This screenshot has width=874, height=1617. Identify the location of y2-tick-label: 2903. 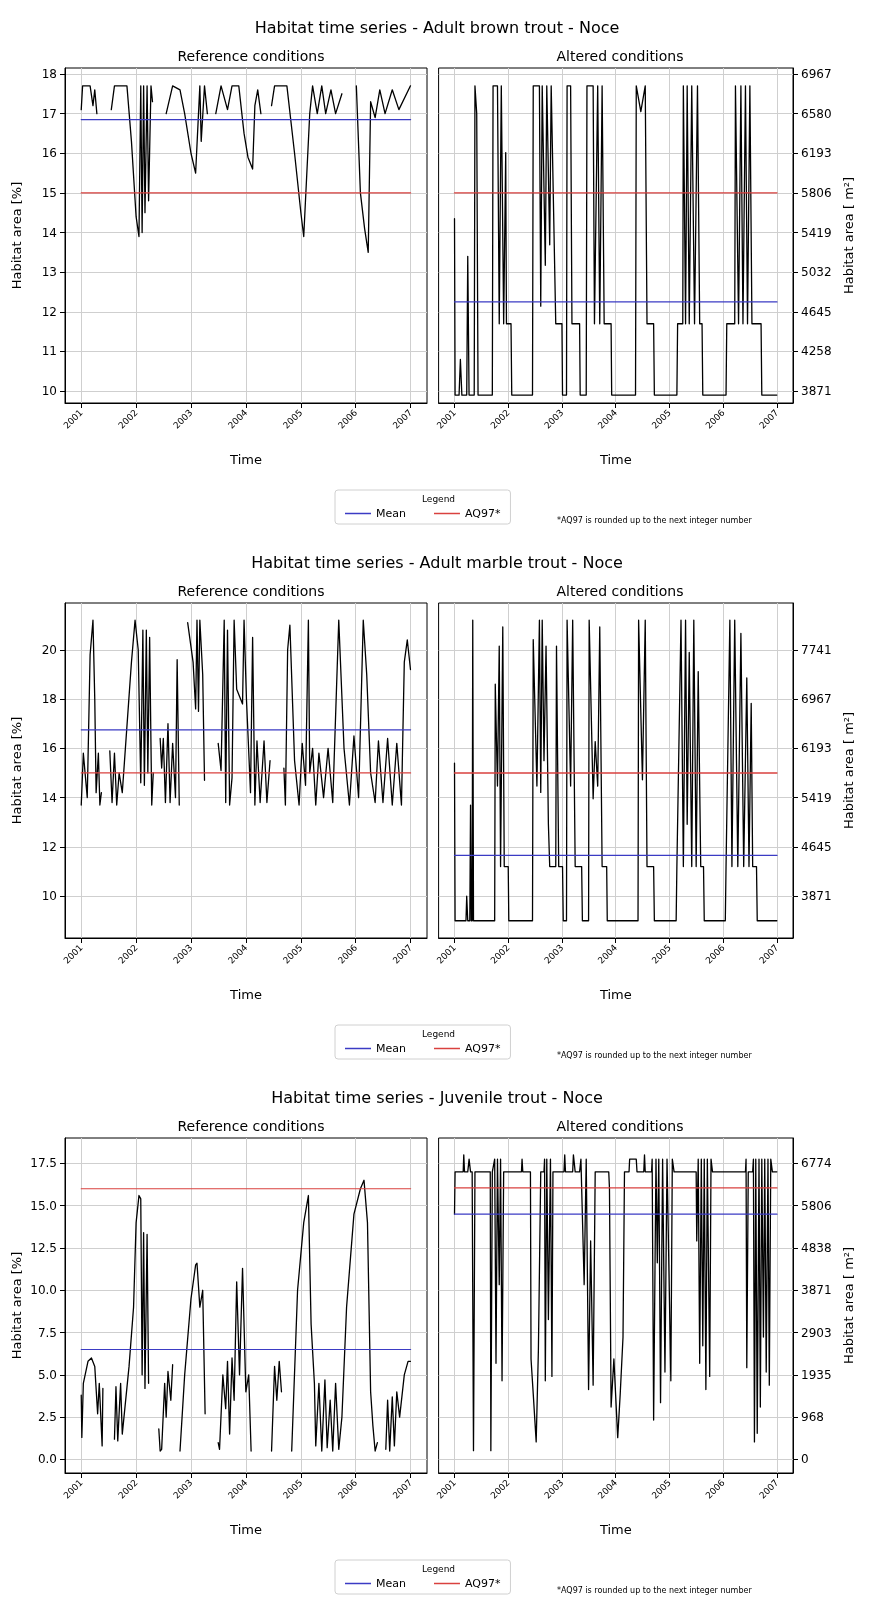
(816, 1332).